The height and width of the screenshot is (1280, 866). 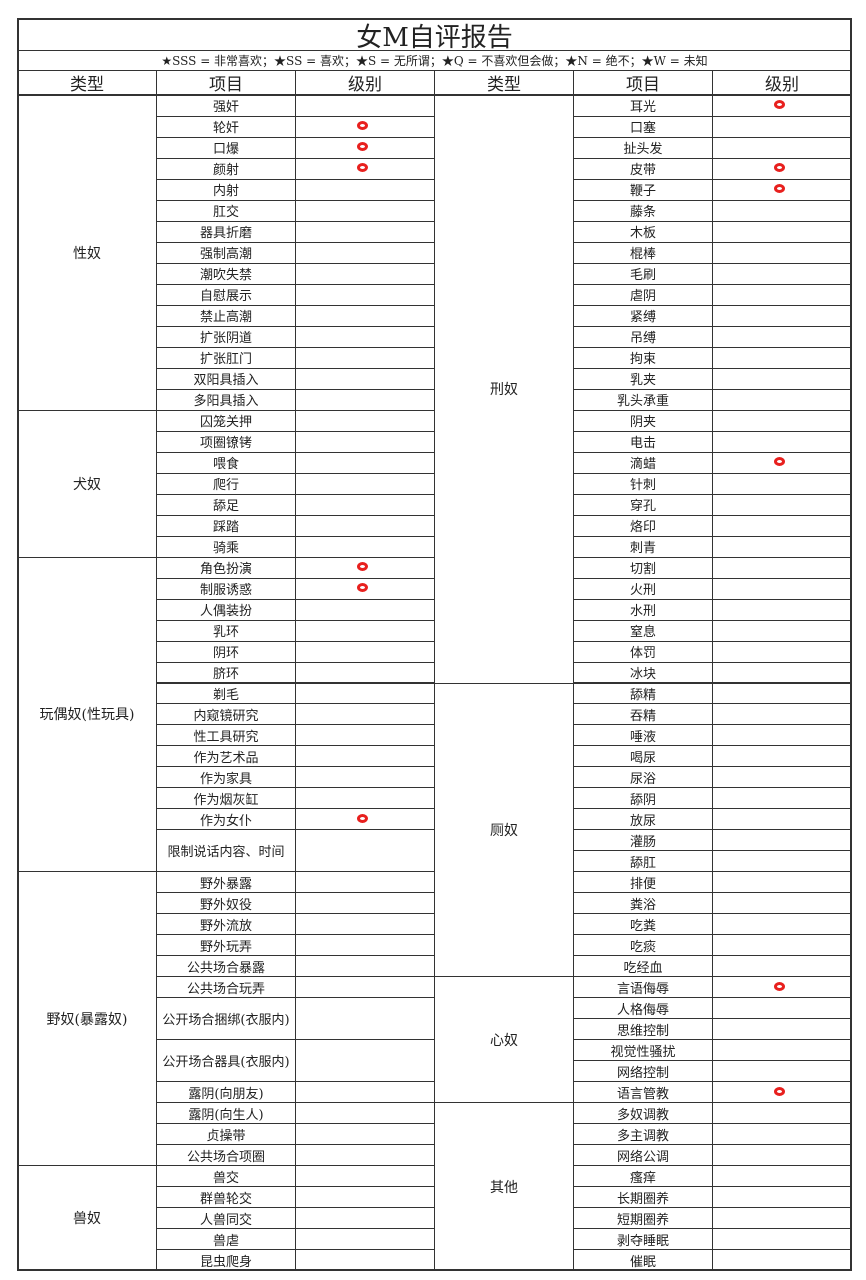 What do you see at coordinates (504, 83) in the screenshot?
I see `header-type-right: 类型` at bounding box center [504, 83].